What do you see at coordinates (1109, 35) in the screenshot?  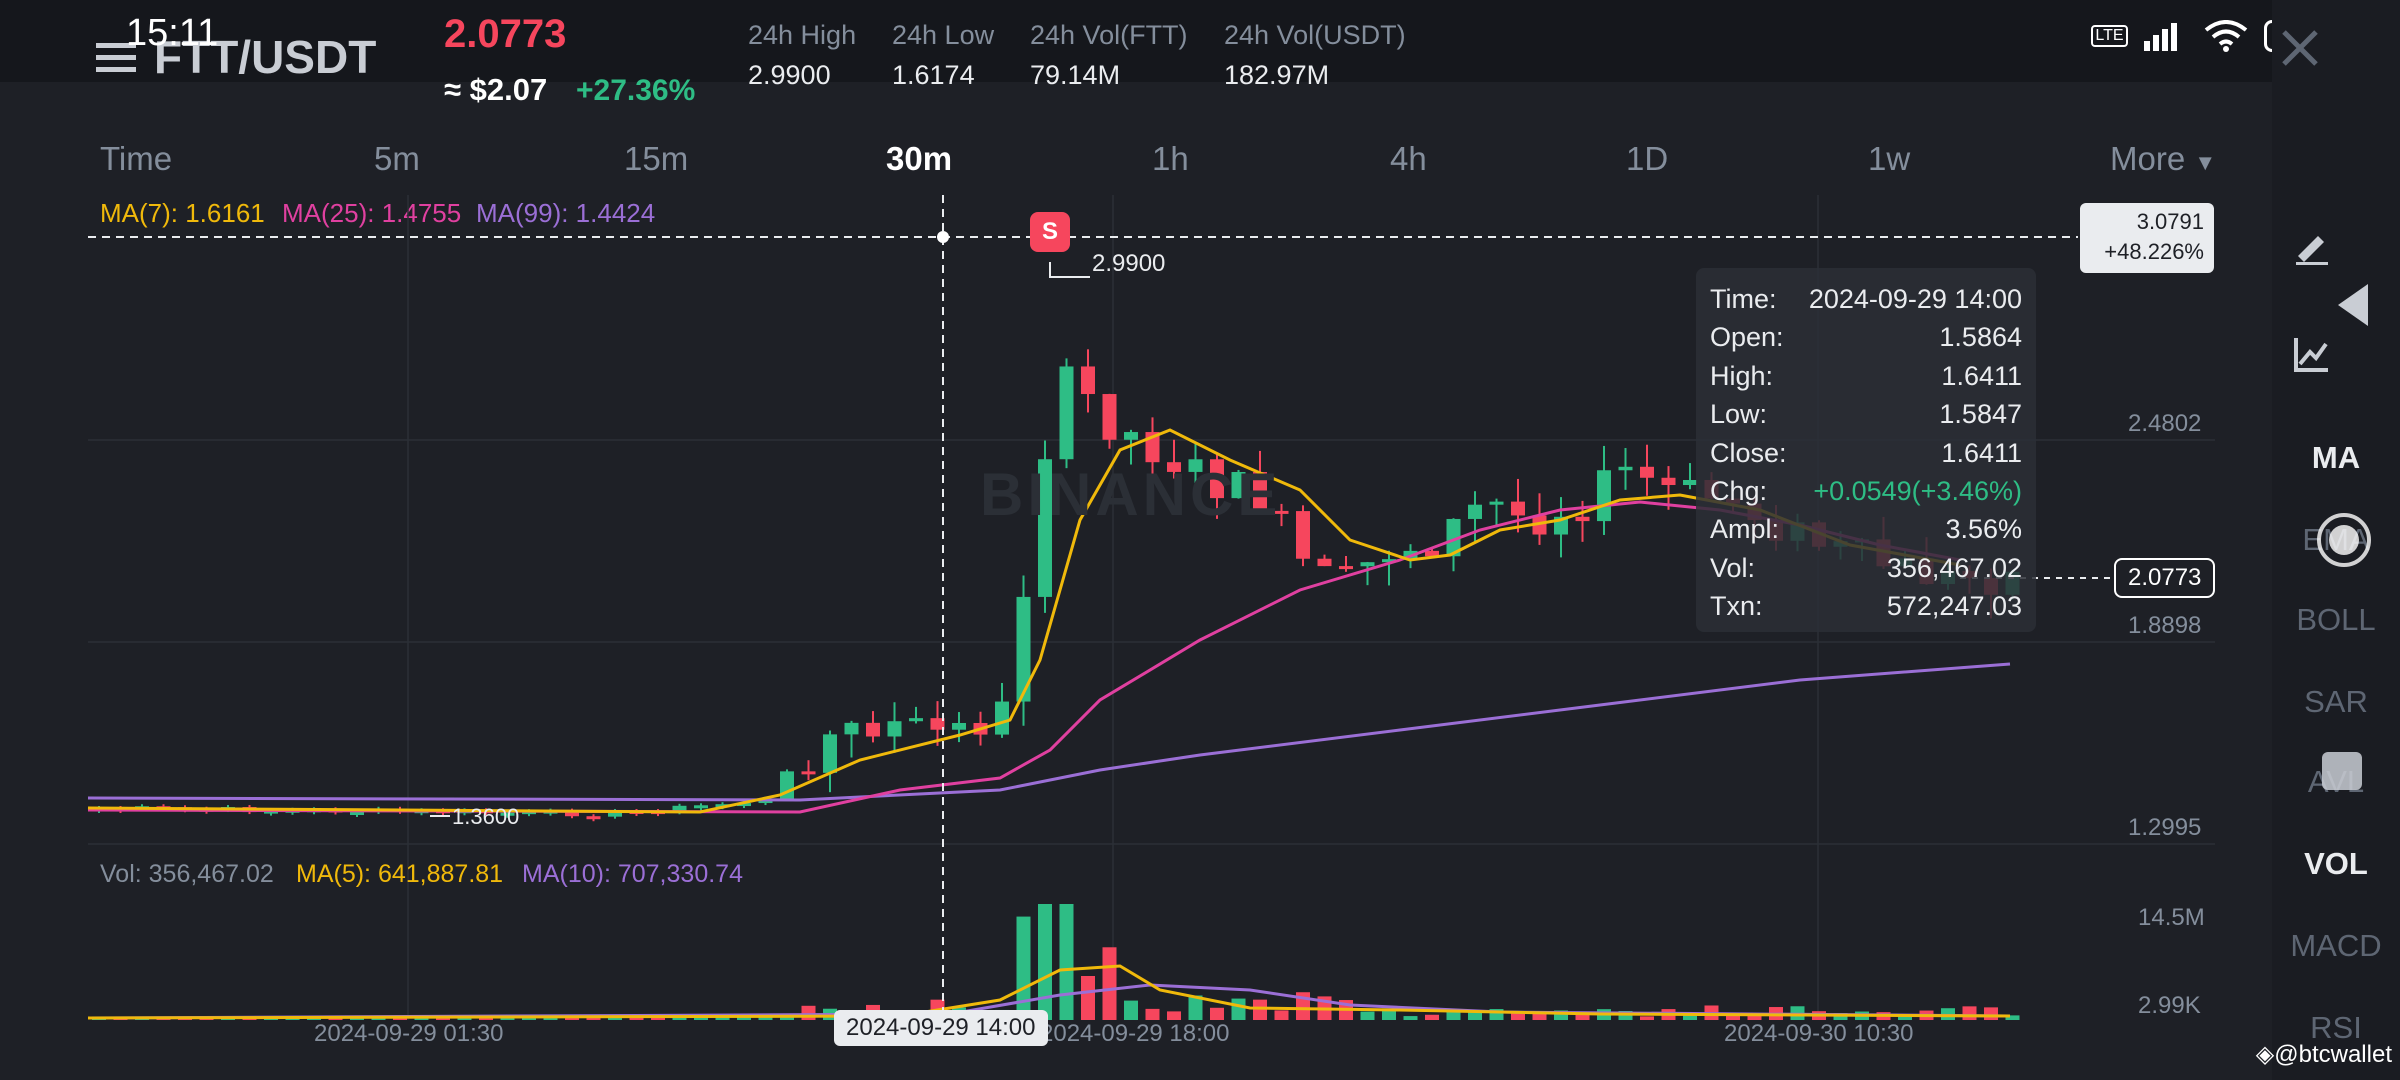 I see `stat-label-vol-ftt: 24h Vol(FTT)` at bounding box center [1109, 35].